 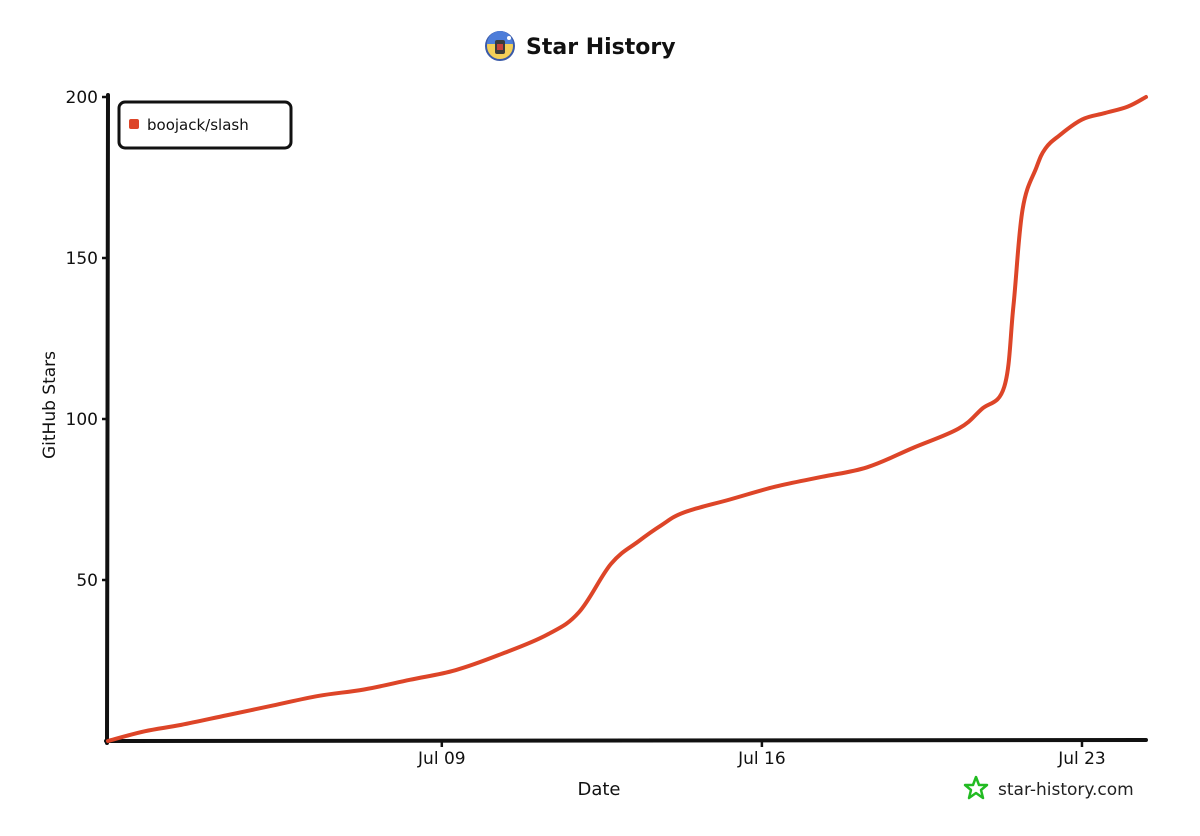 I want to click on x-tick-label: Jul 09, so click(x=441, y=759).